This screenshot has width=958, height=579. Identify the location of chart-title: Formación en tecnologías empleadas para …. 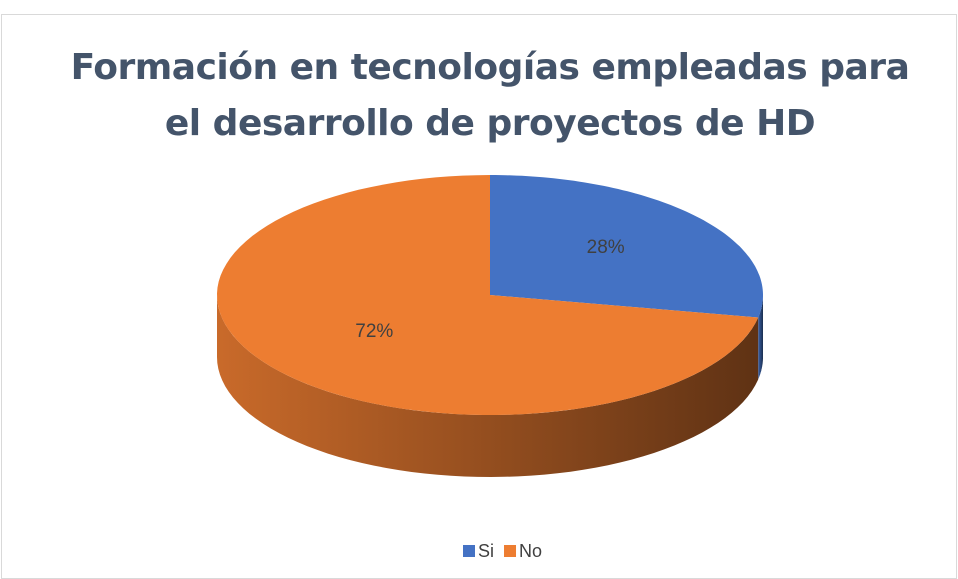
(490, 95).